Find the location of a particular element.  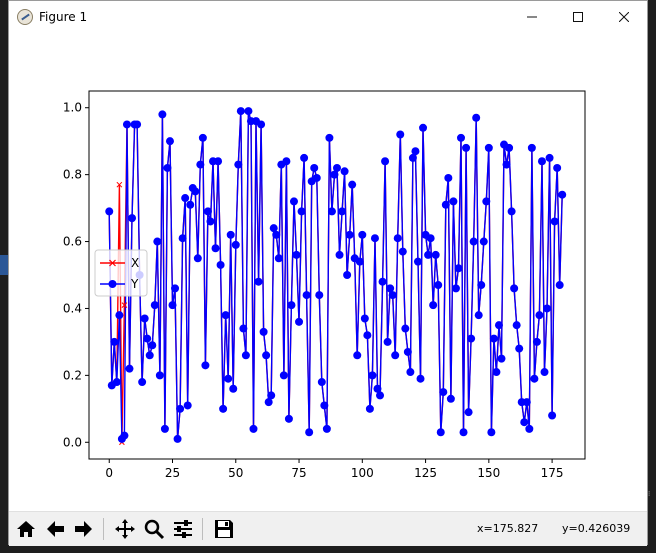

home-button is located at coordinates (26, 529).